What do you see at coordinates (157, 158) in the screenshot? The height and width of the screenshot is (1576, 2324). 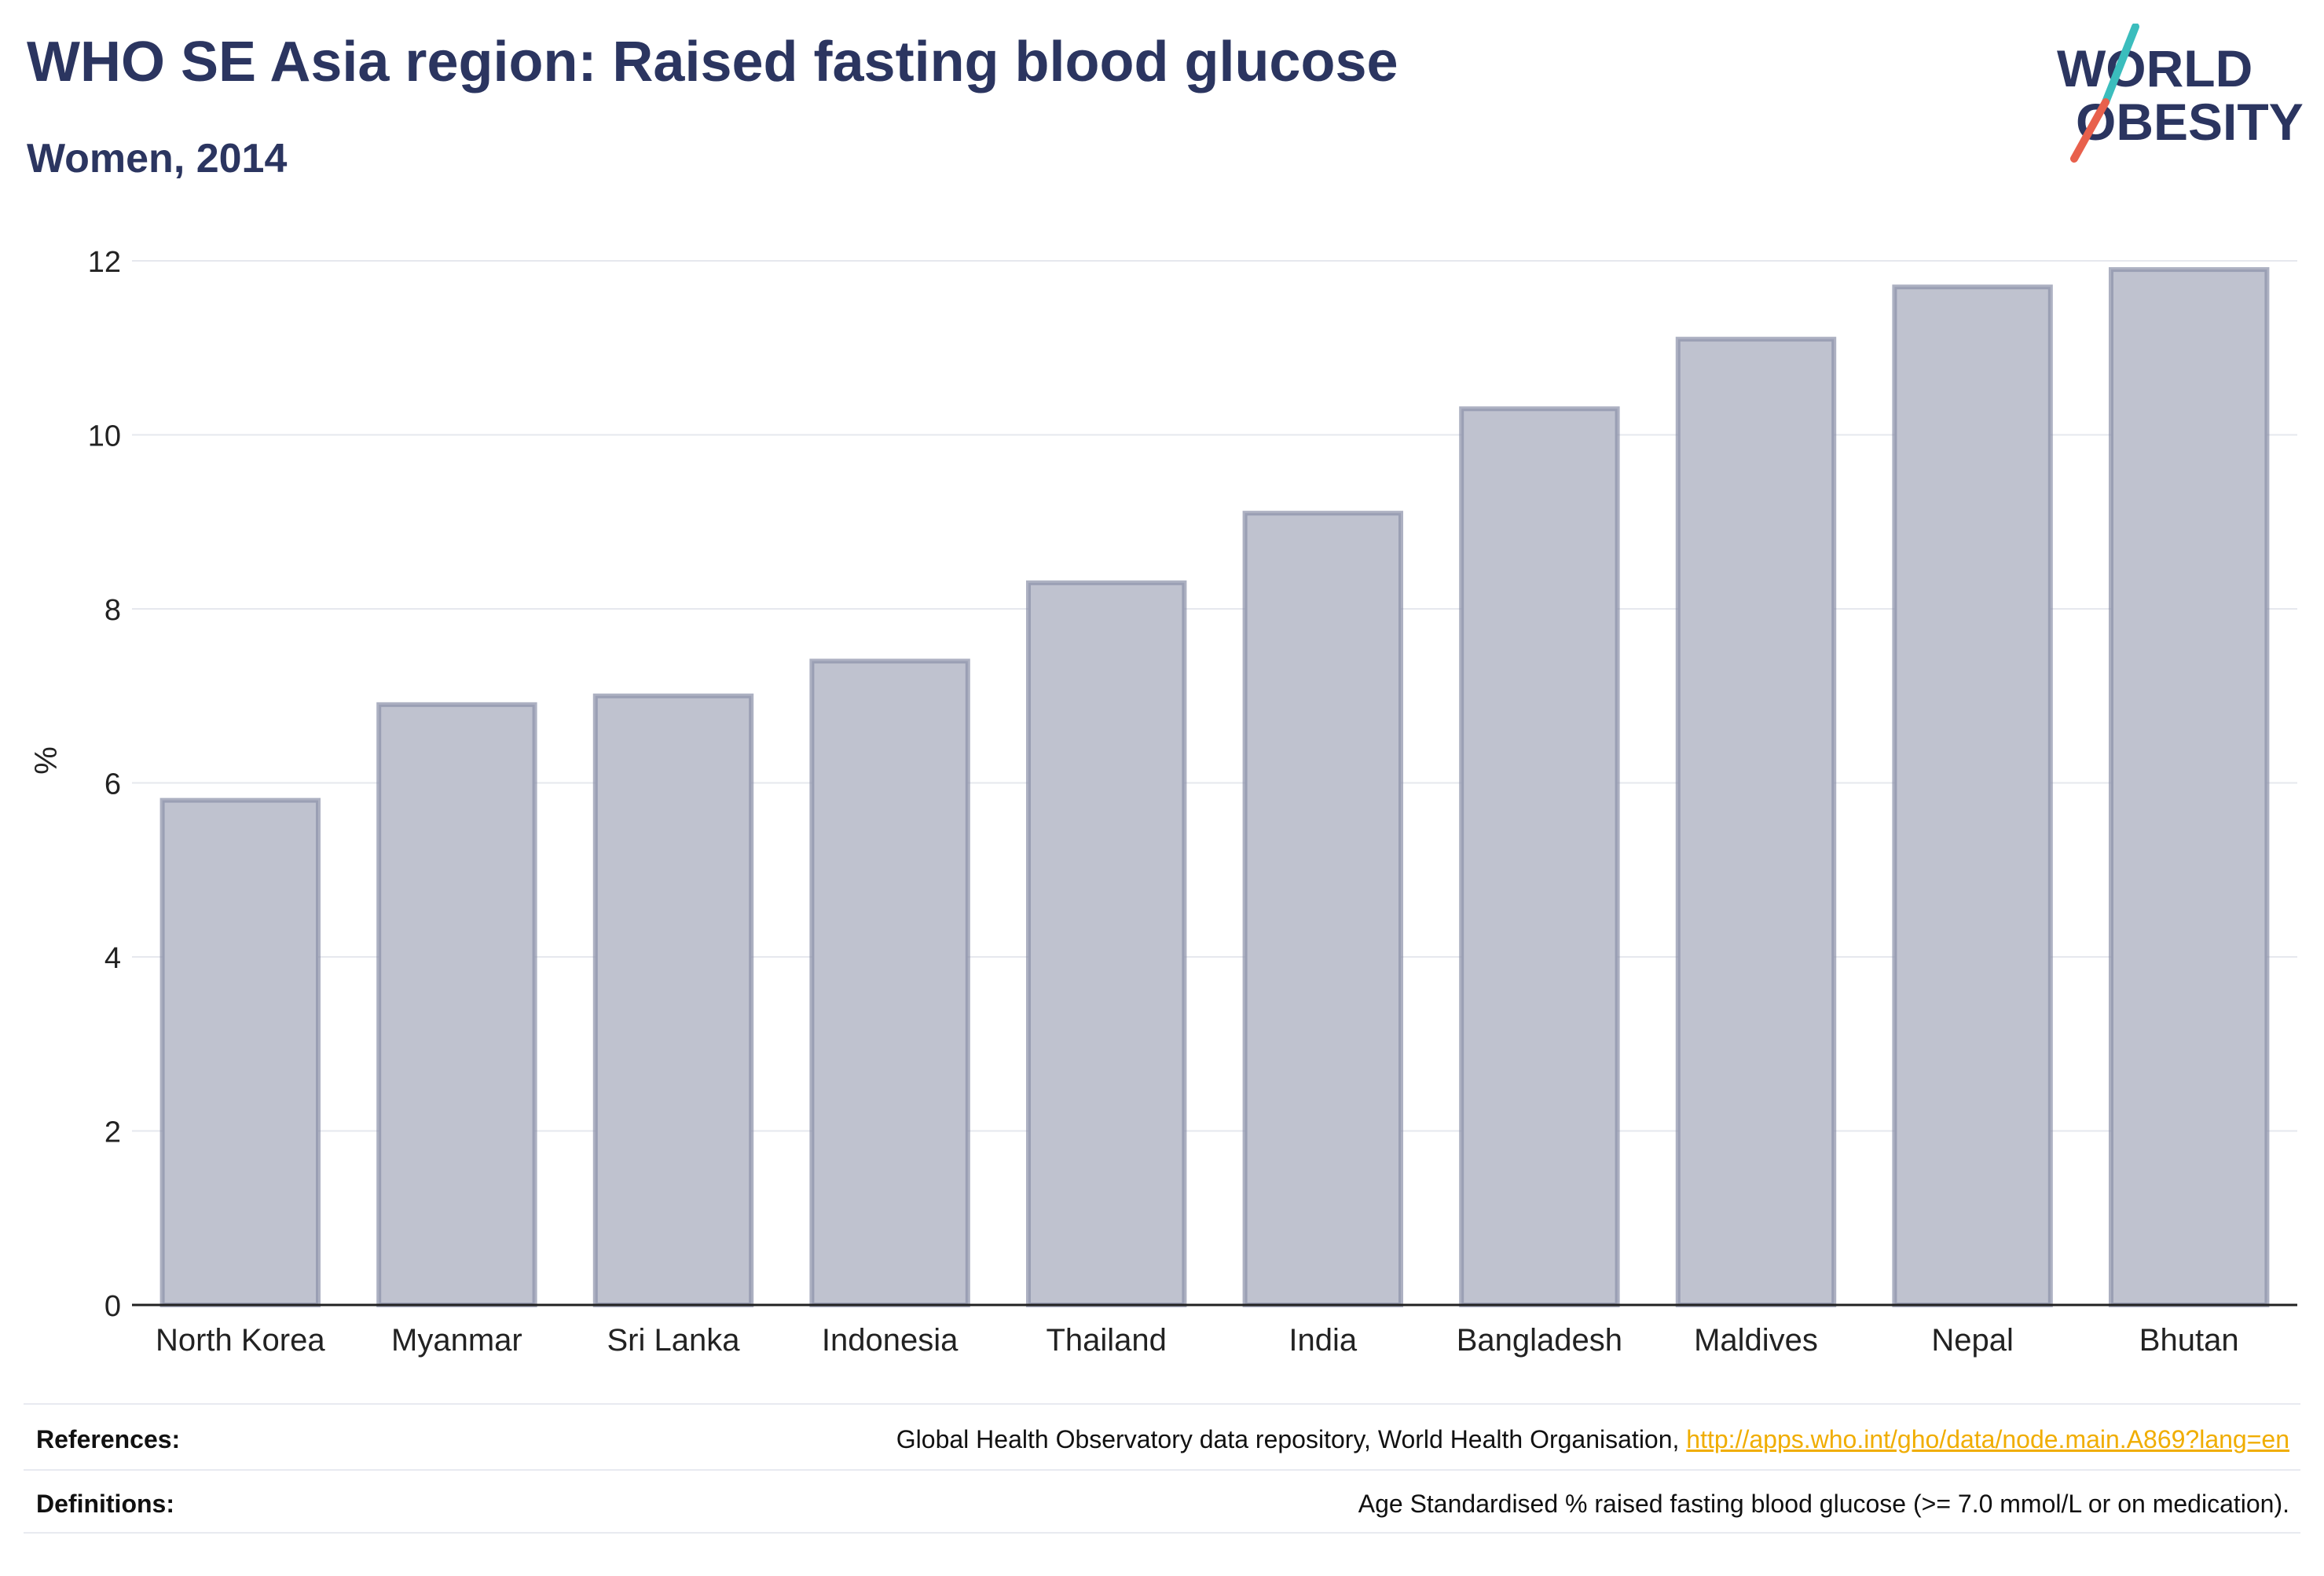 I see `page-subtitle: Women, 2014` at bounding box center [157, 158].